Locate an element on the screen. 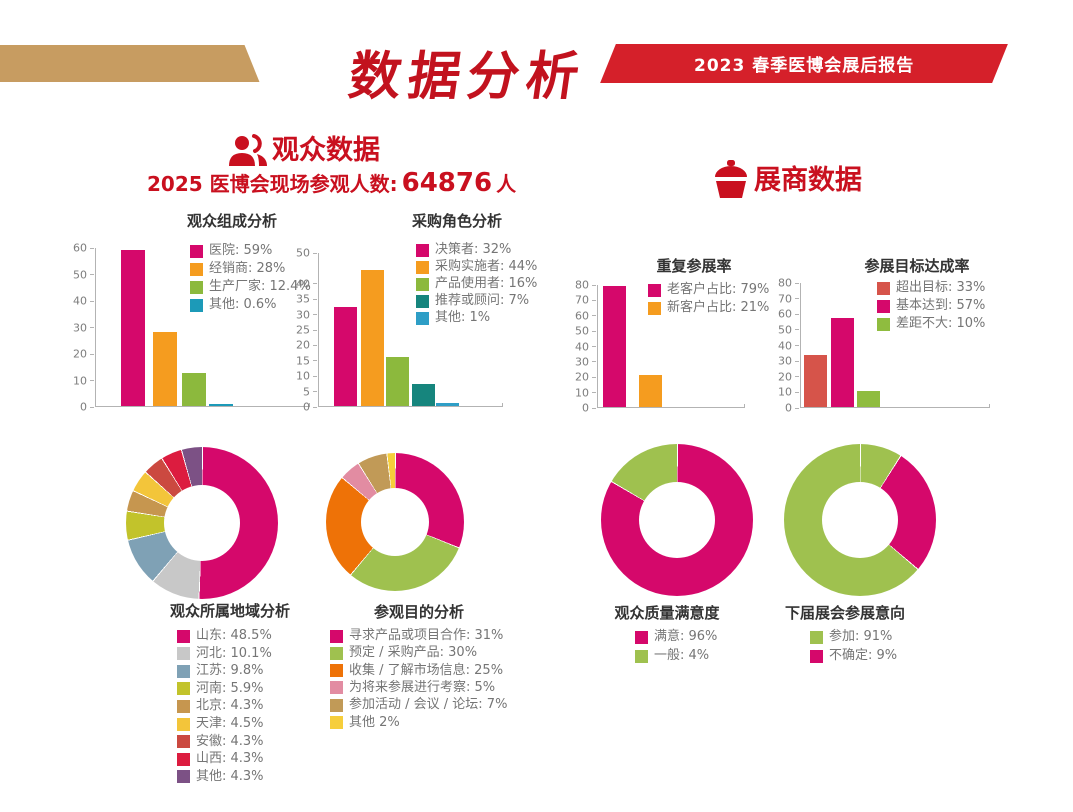  chart-title: 观众所属地域分析 is located at coordinates (230, 611).